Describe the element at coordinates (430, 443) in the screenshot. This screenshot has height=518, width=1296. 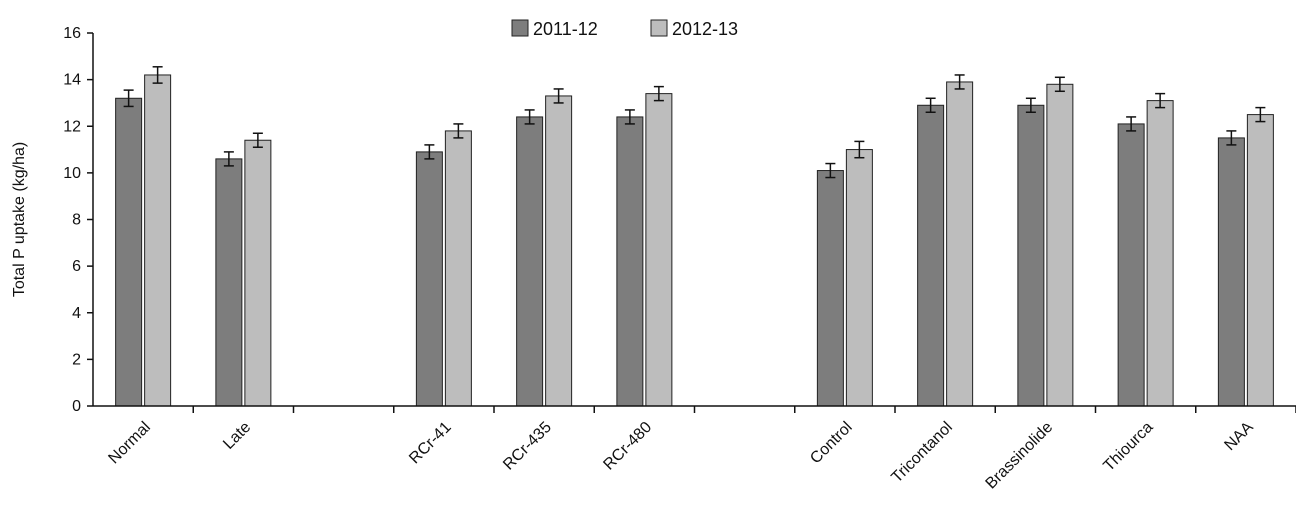
I see `x-tick-label: RCr-41` at that location.